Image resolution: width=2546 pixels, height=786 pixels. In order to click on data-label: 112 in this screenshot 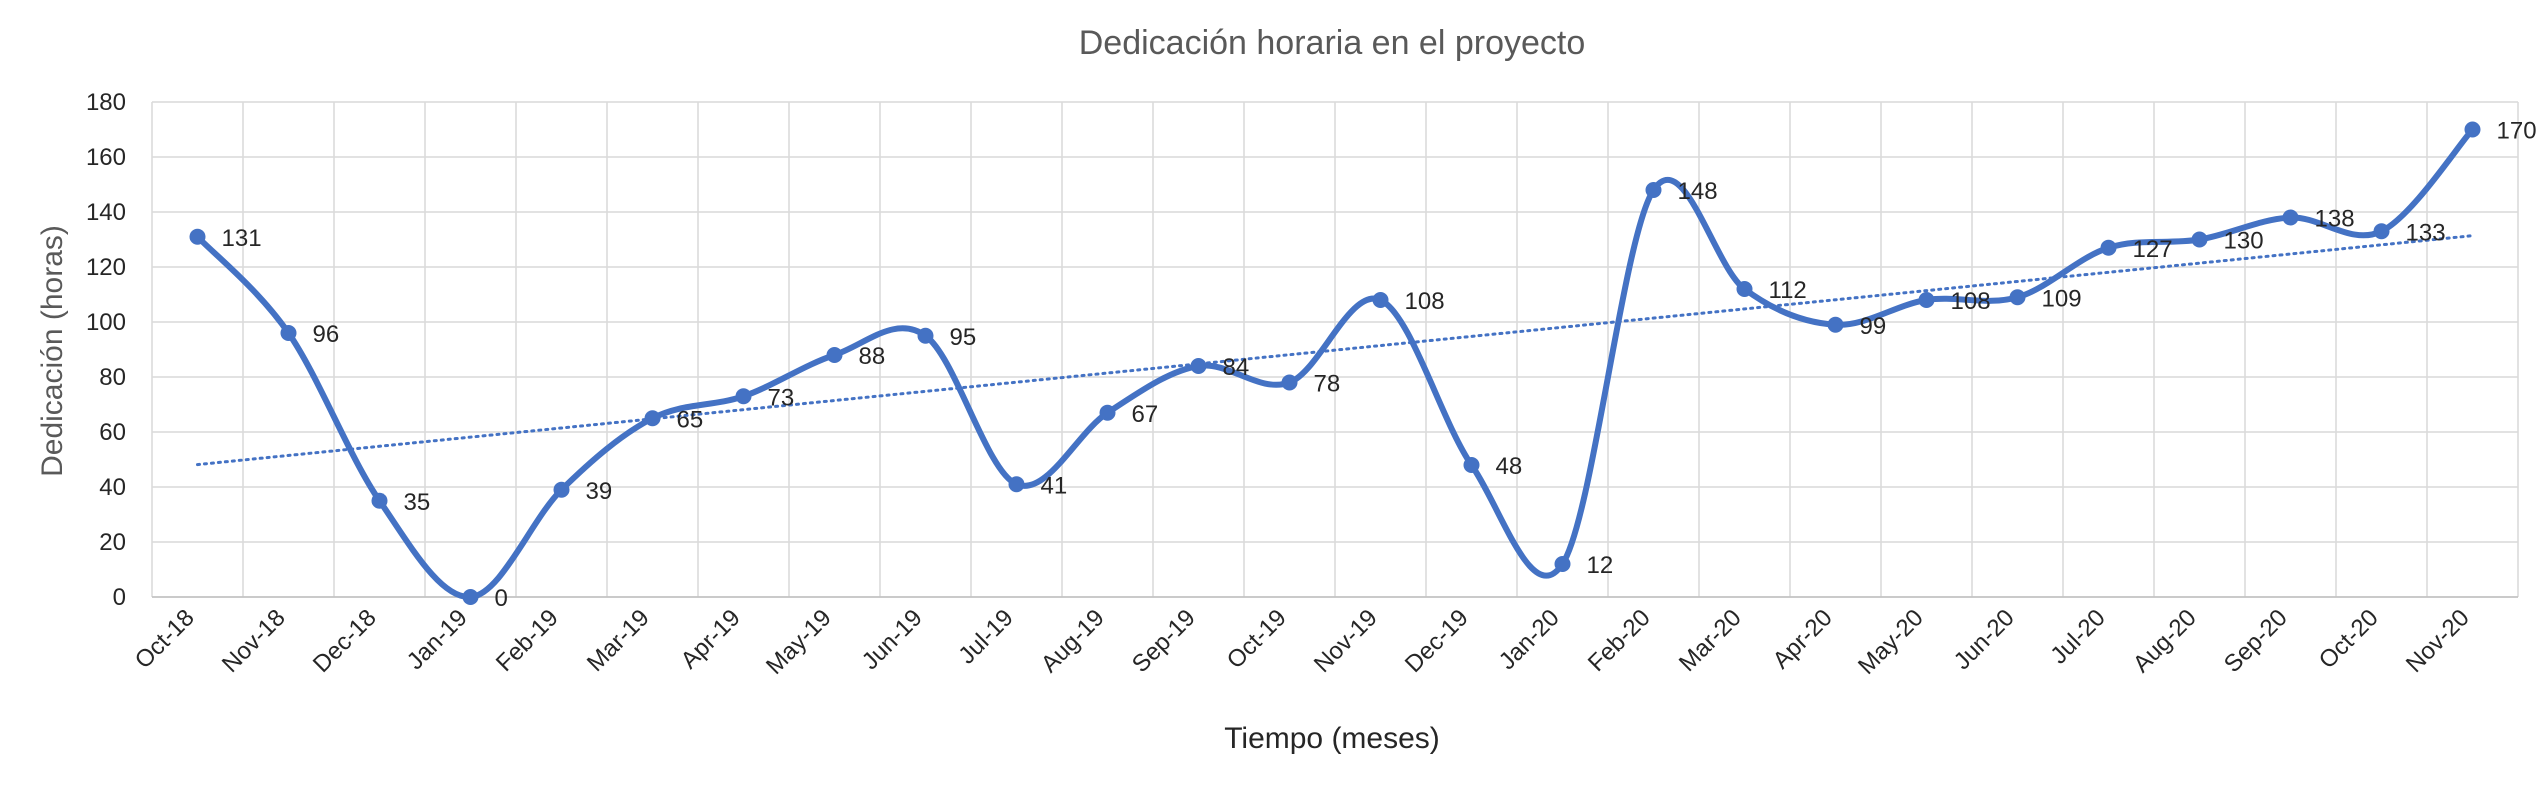, I will do `click(1788, 290)`.